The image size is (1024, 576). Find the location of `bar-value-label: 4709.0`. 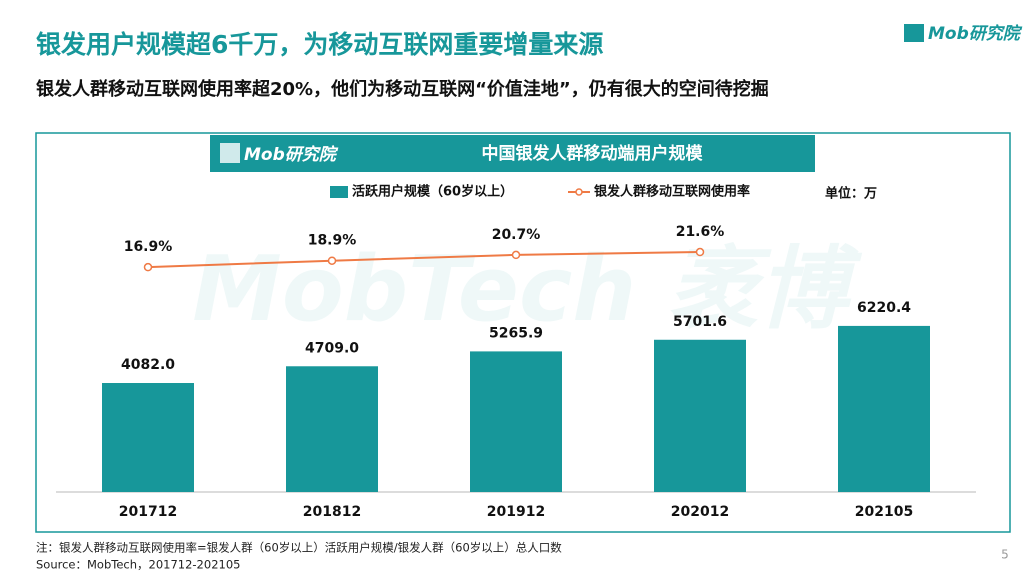

bar-value-label: 4709.0 is located at coordinates (332, 348).